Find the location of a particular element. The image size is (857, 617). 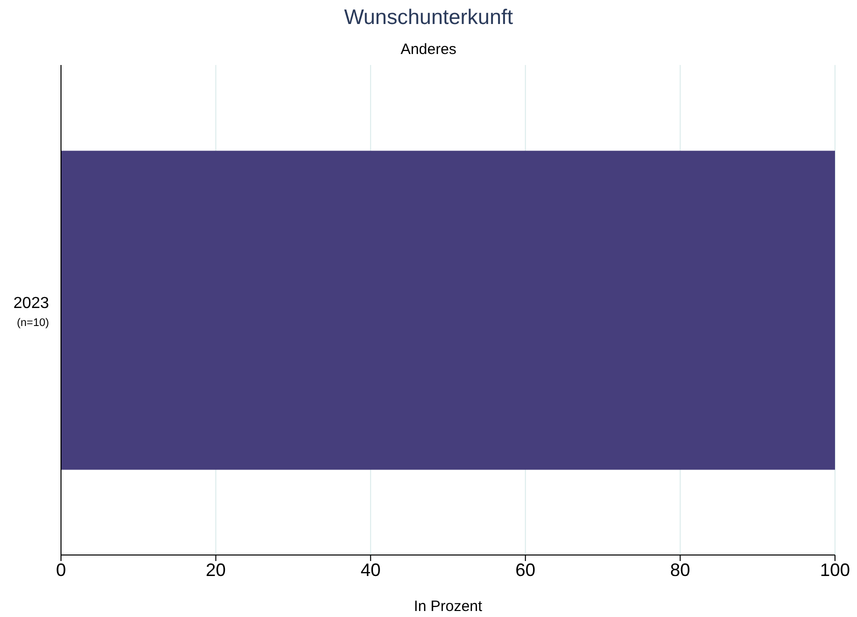

x-tick-label: 80 is located at coordinates (680, 570).